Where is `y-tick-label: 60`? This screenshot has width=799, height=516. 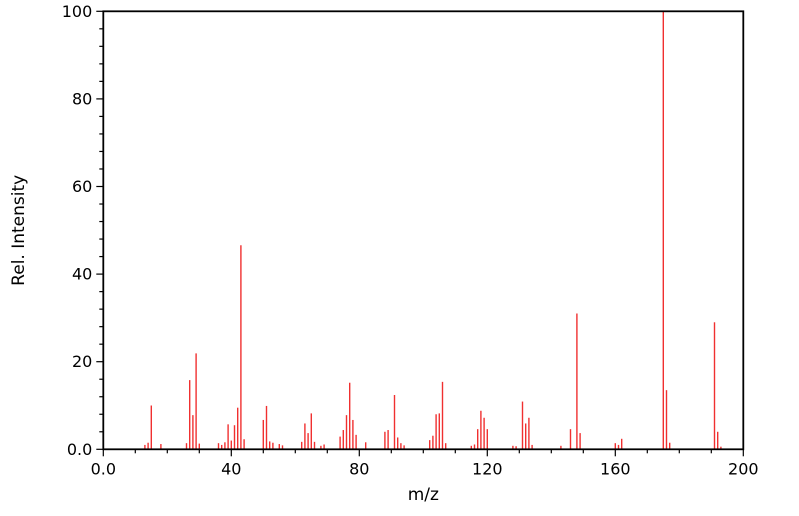
y-tick-label: 60 is located at coordinates (82, 186).